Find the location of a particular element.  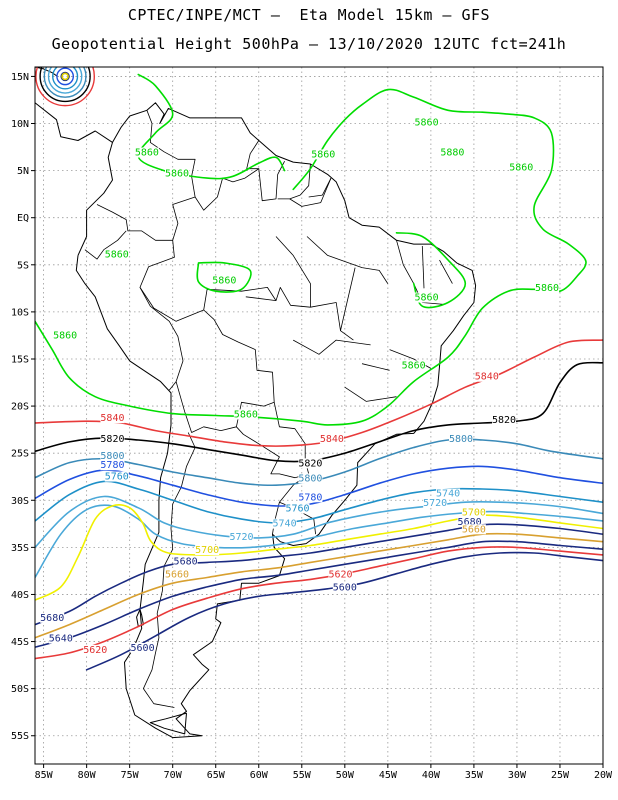

lat-tick-label: 5N is located at coordinates (23, 171).